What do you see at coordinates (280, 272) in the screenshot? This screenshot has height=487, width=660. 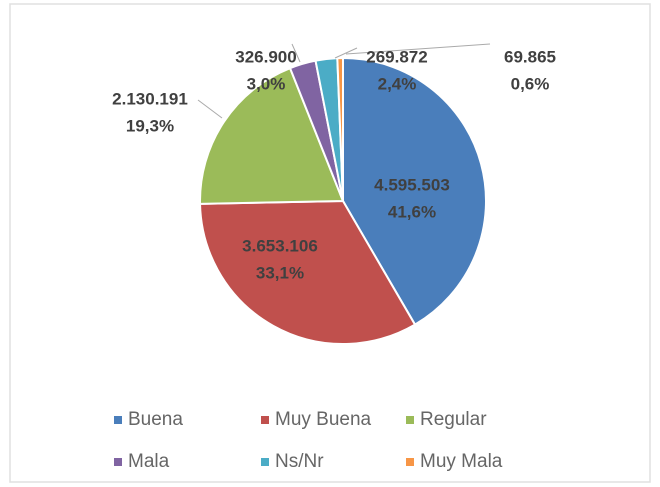 I see `percent-label: 33,1%` at bounding box center [280, 272].